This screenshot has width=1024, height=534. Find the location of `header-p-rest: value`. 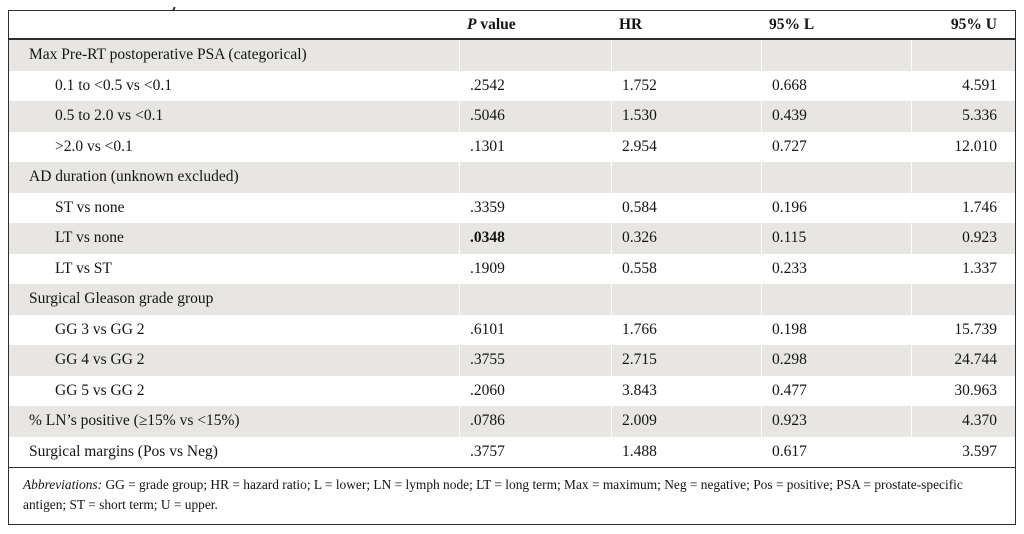

header-p-rest: value is located at coordinates (496, 24).